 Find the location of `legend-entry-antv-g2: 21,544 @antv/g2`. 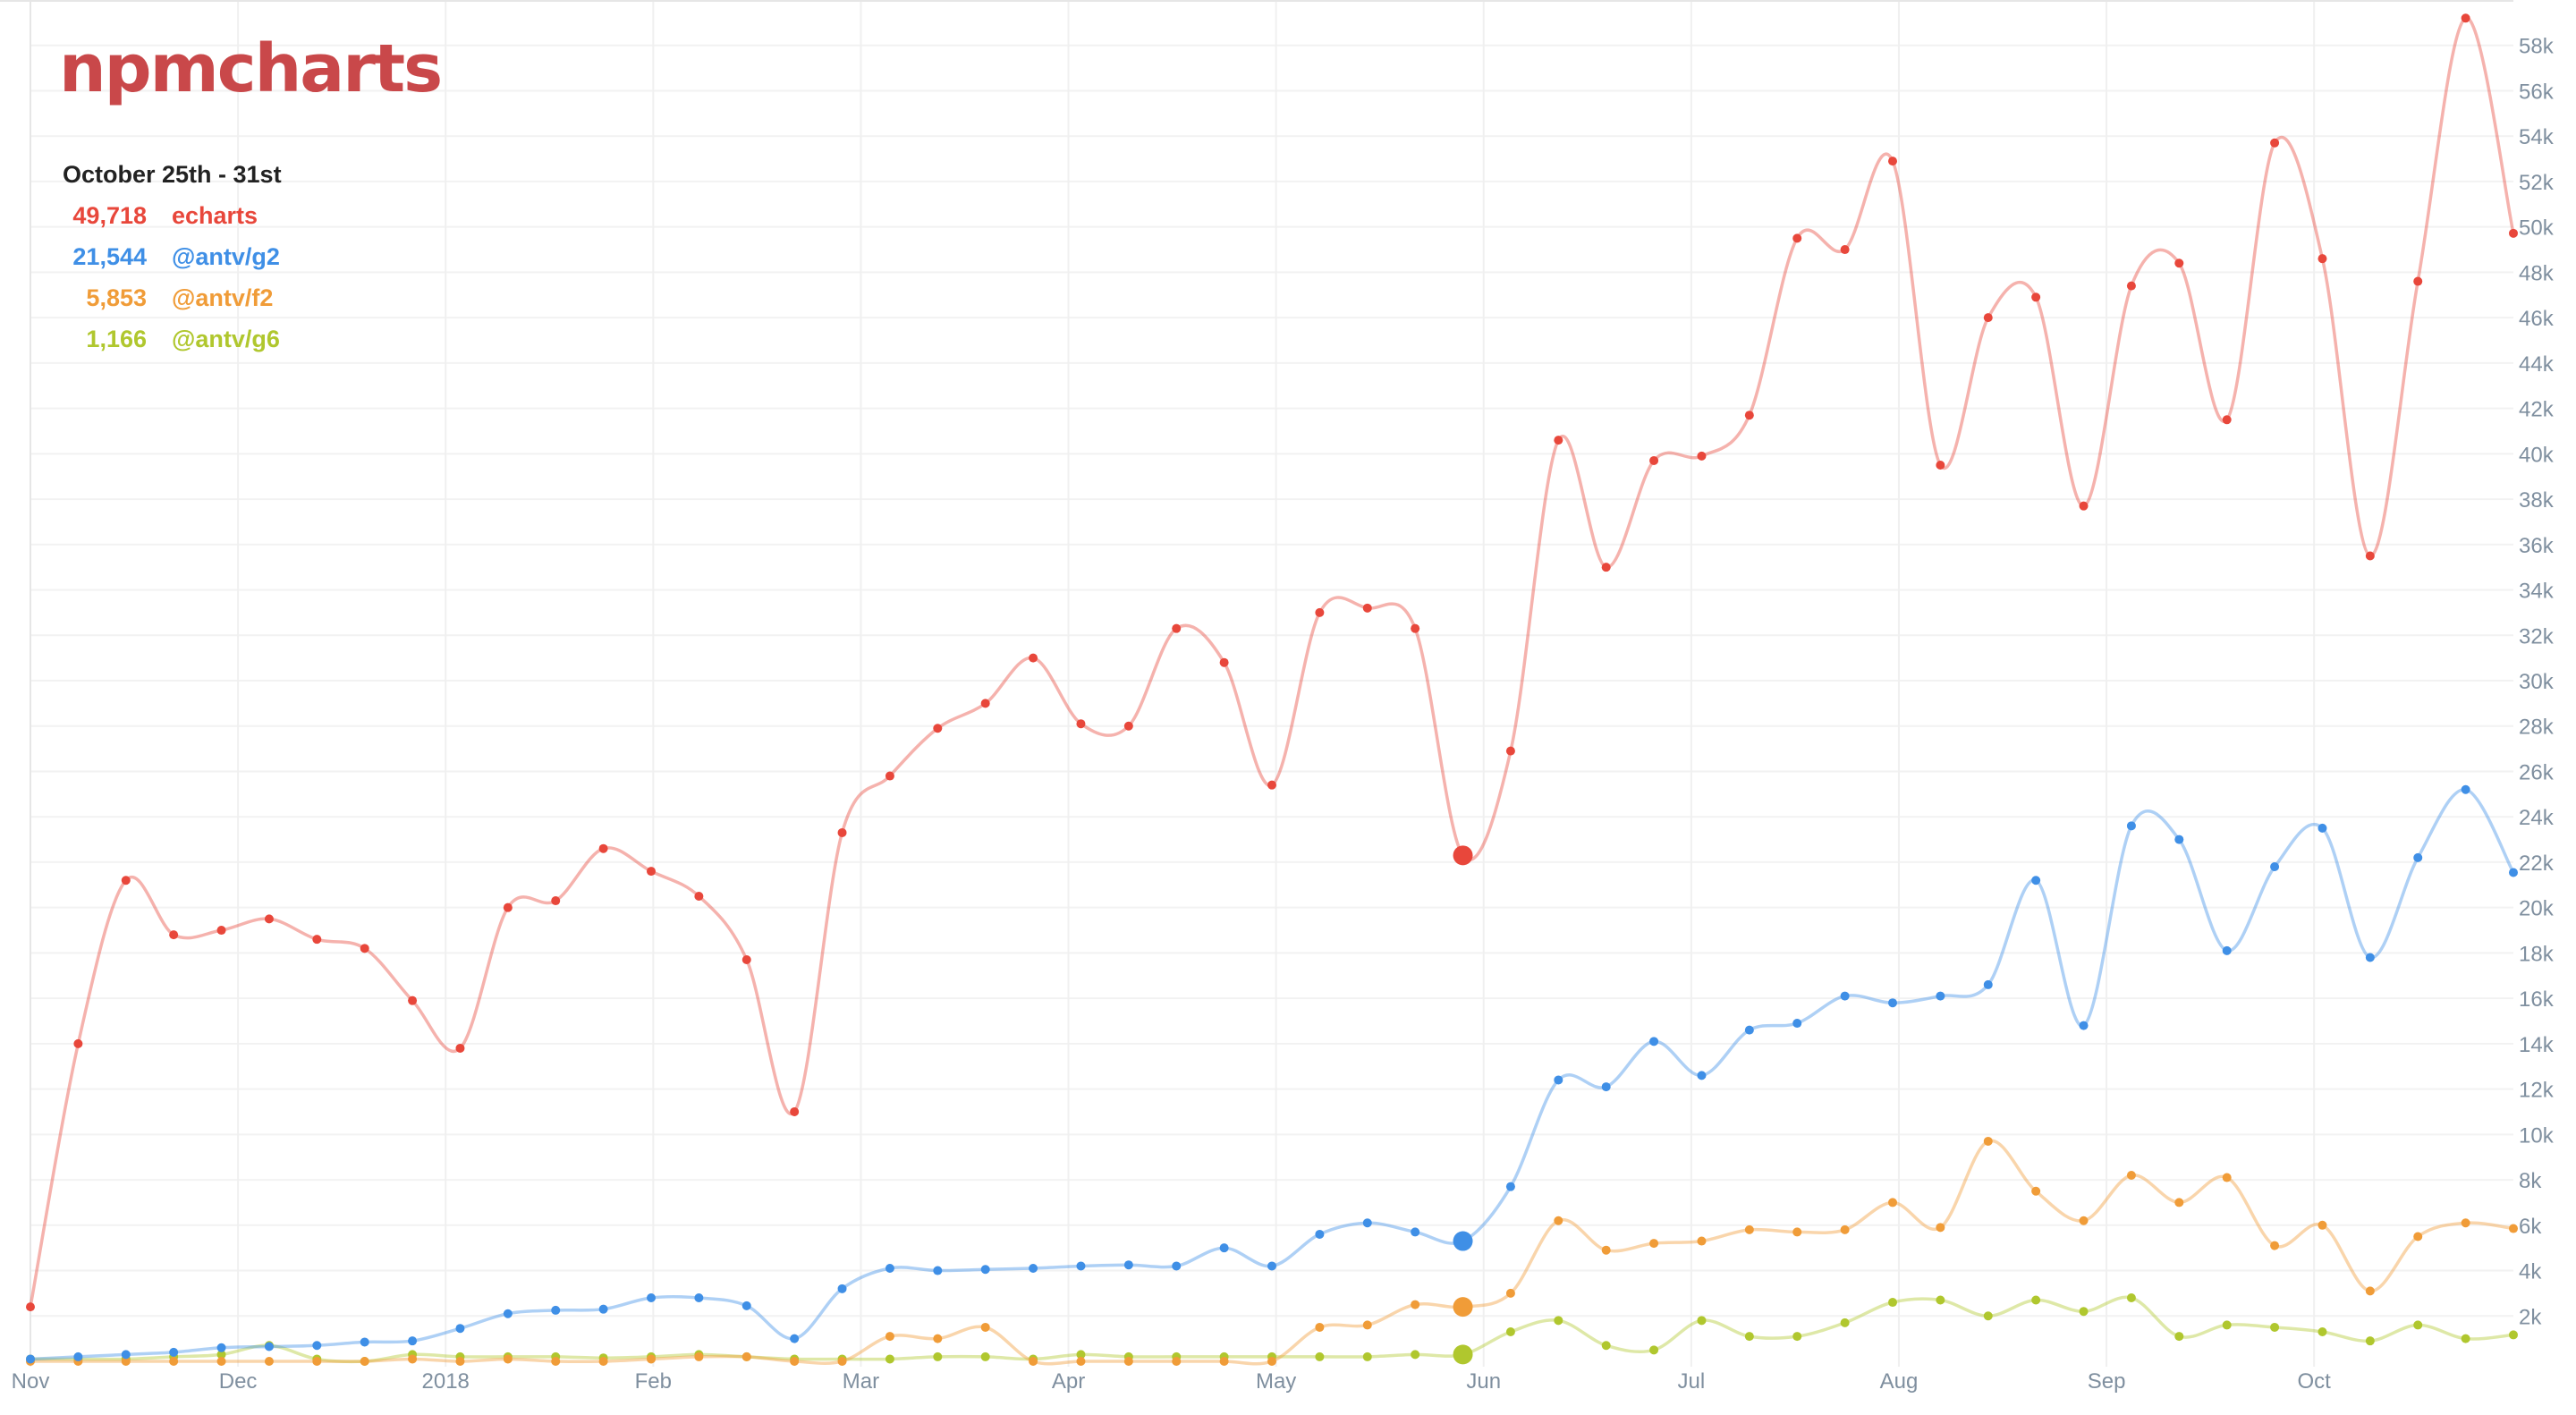

legend-entry-antv-g2: 21,544 @antv/g2 is located at coordinates (172, 256).